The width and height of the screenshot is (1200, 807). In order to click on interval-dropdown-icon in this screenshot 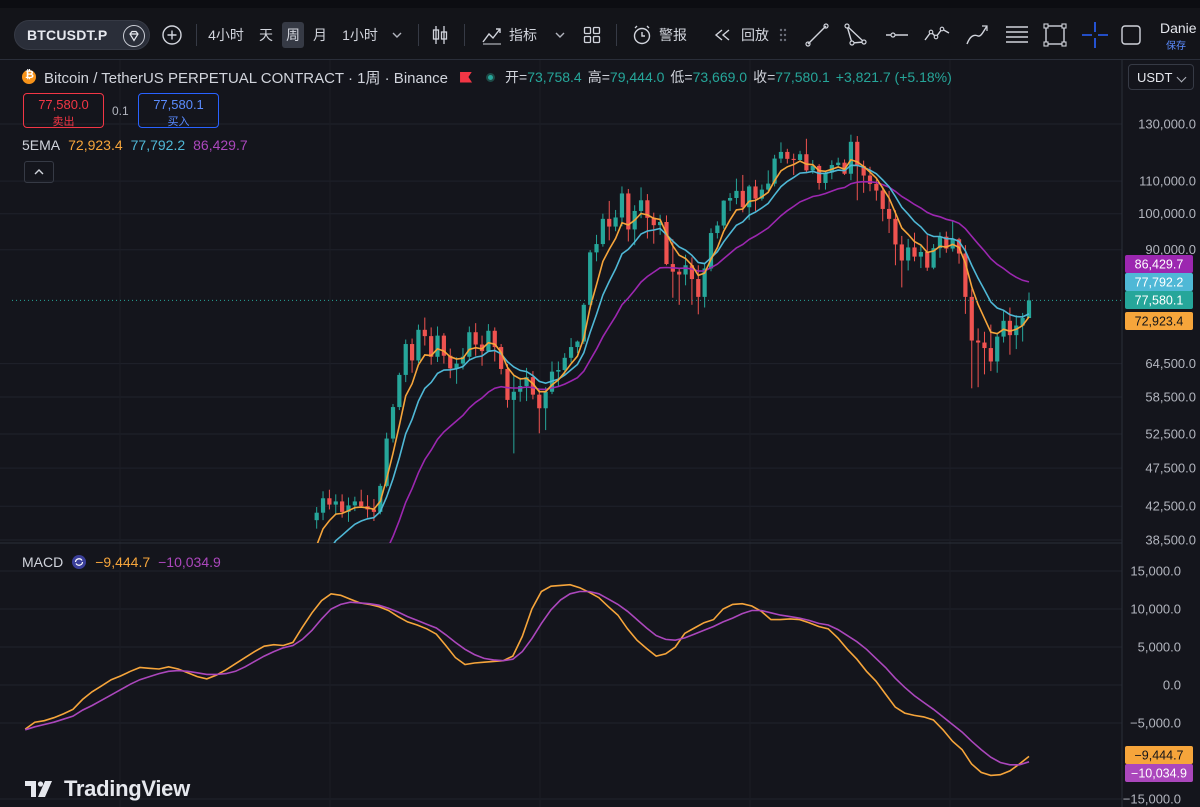, I will do `click(397, 35)`.